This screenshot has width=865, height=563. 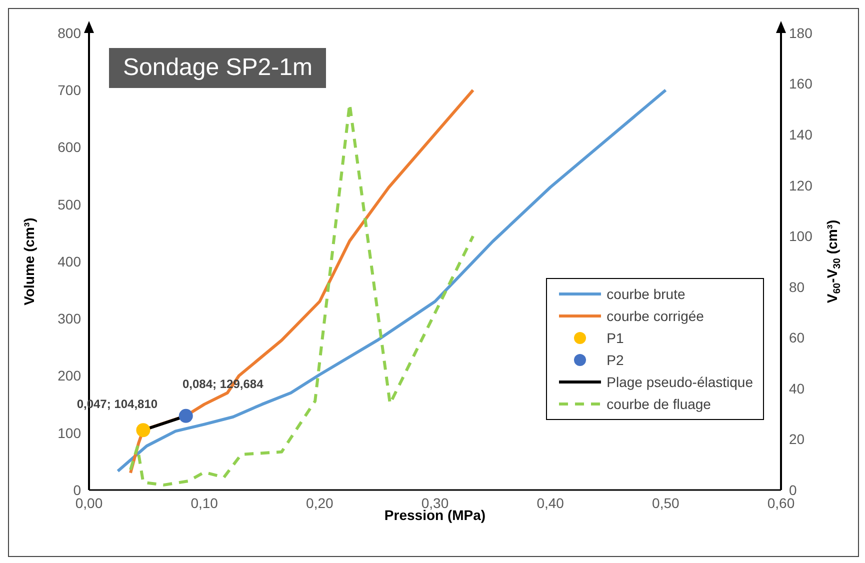 What do you see at coordinates (70, 90) in the screenshot?
I see `y-tick-label: 700` at bounding box center [70, 90].